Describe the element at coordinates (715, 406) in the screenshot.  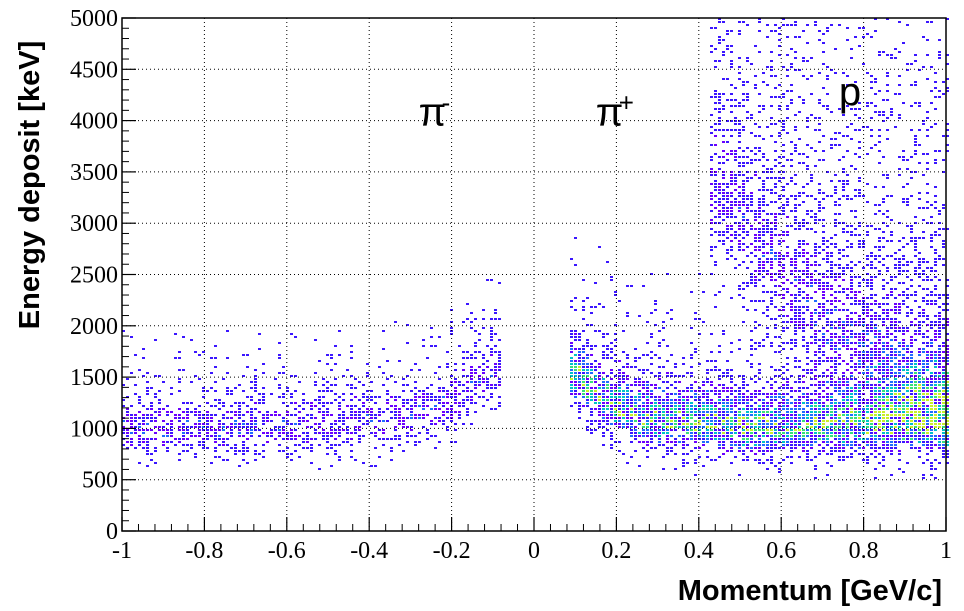
I see `heatmap-cell-1996` at that location.